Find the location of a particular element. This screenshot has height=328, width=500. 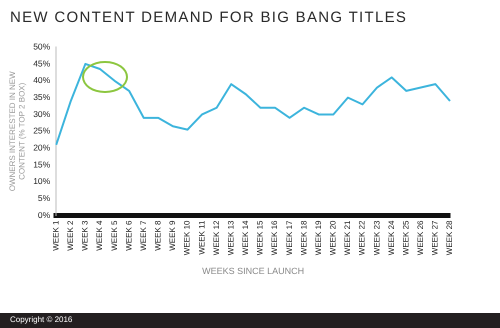

x-tick-label: WEEK 20 is located at coordinates (333, 238).